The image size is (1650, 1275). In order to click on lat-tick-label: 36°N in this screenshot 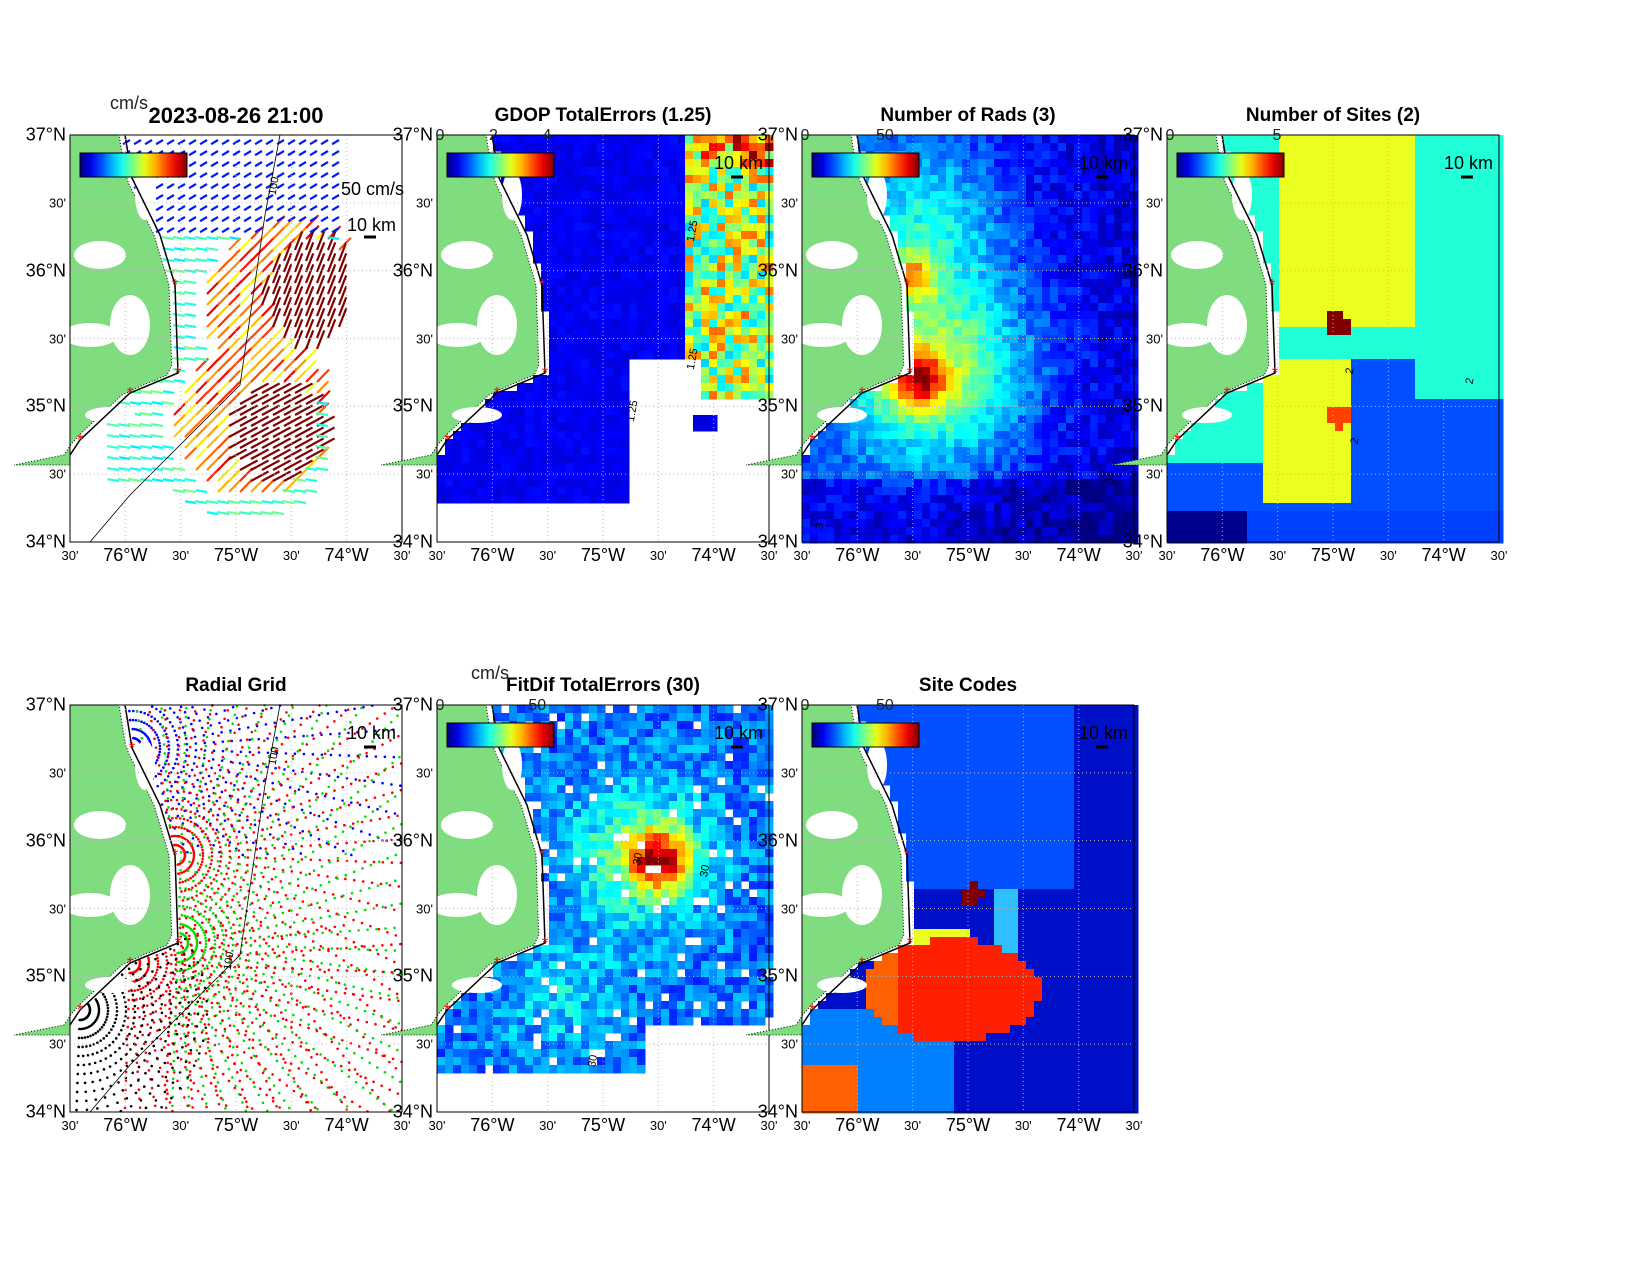, I will do `click(777, 270)`.